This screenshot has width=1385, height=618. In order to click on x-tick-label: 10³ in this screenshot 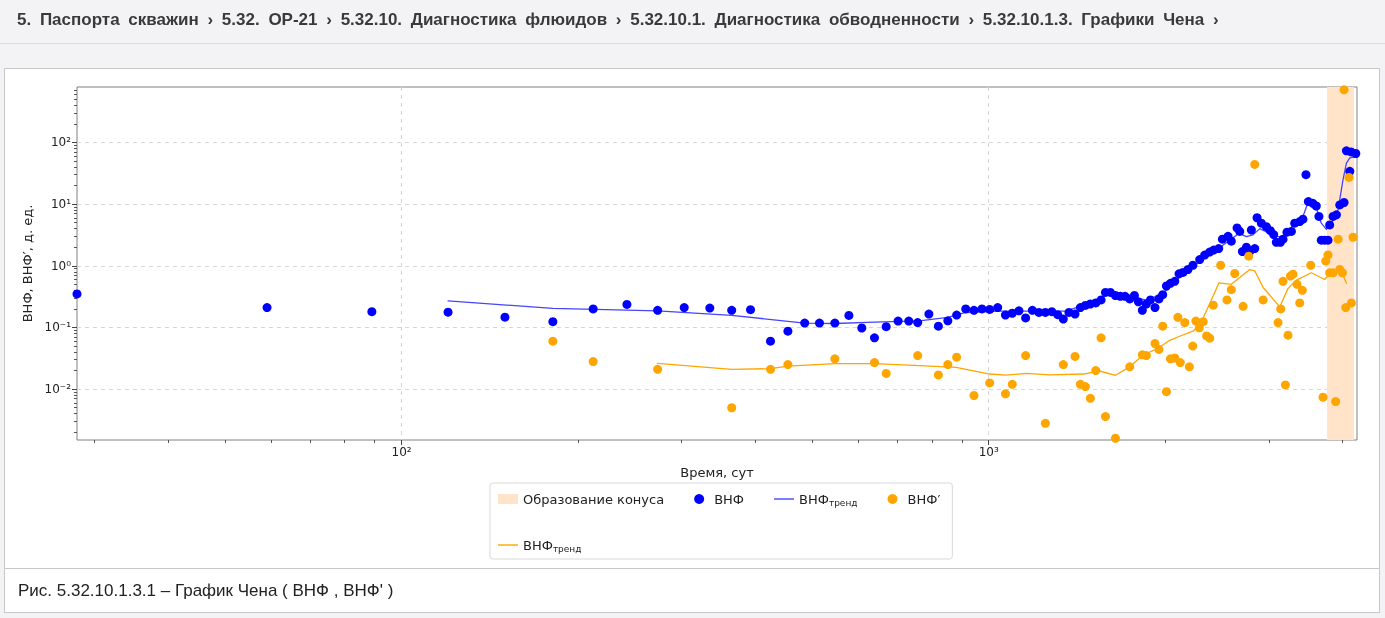, I will do `click(988, 452)`.